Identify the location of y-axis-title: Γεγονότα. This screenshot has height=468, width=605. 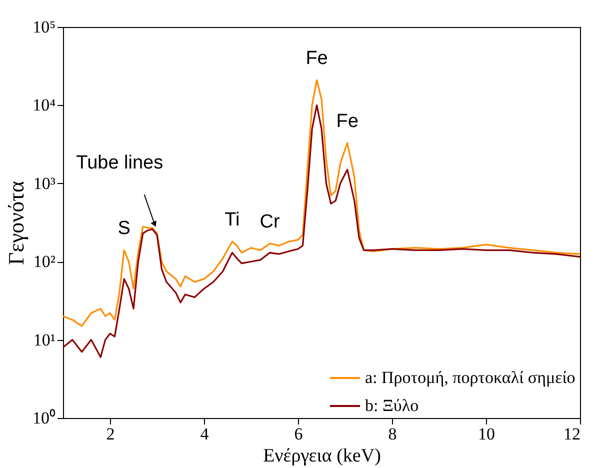
(16, 222).